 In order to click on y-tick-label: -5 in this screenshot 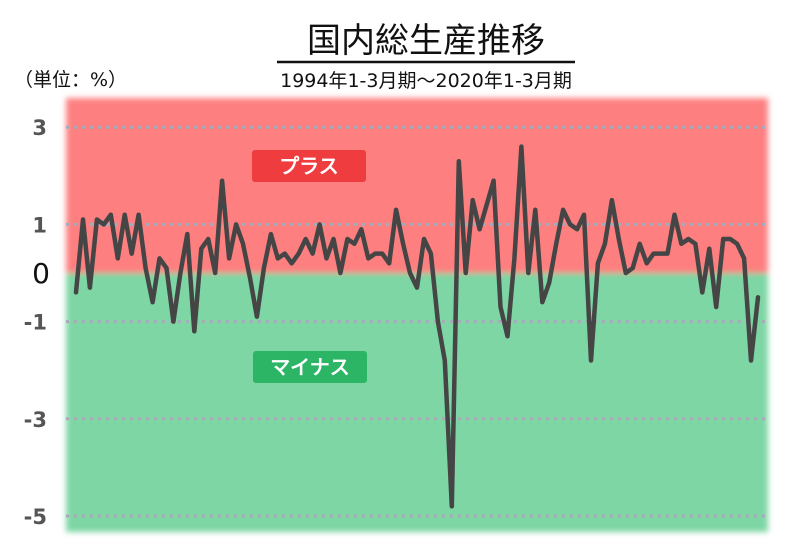, I will do `click(35, 517)`.